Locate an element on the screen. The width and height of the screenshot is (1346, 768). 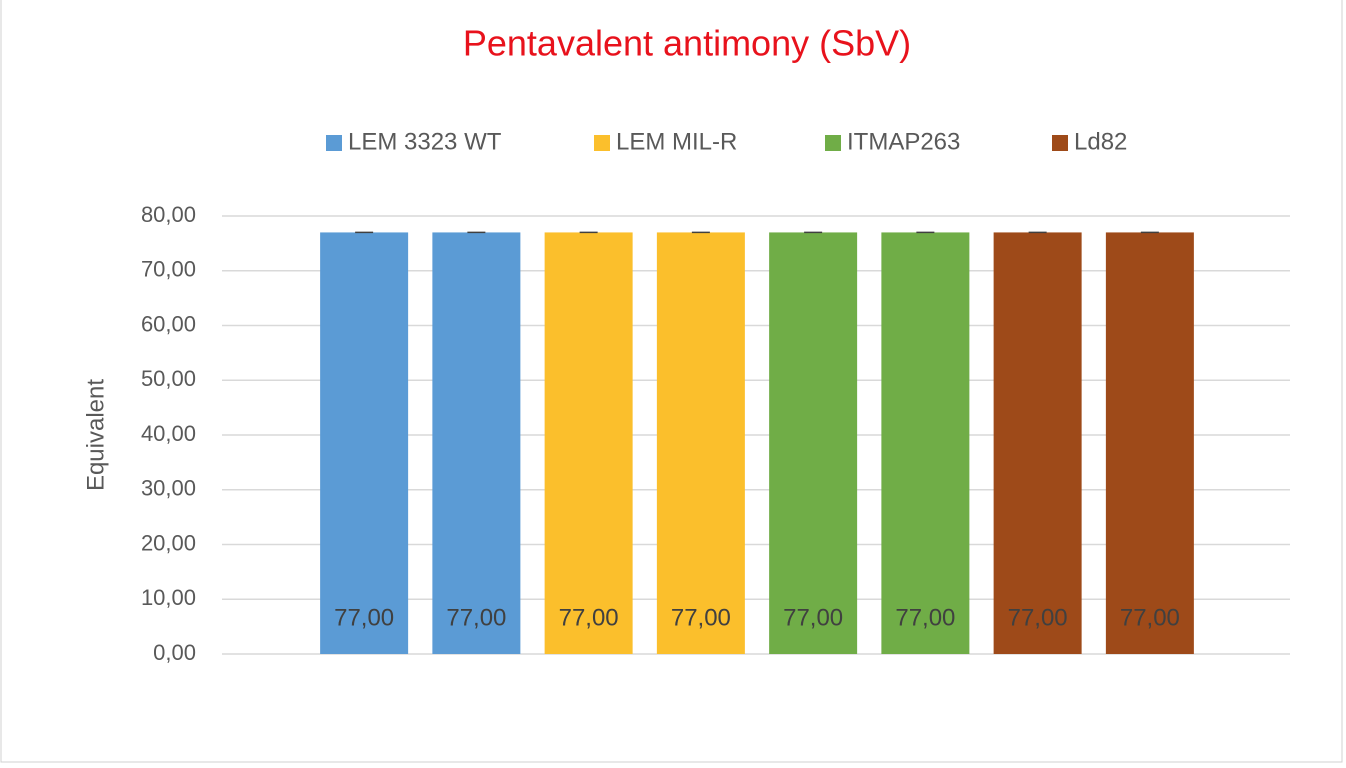
legend-label: LEM MIL-R is located at coordinates (676, 141).